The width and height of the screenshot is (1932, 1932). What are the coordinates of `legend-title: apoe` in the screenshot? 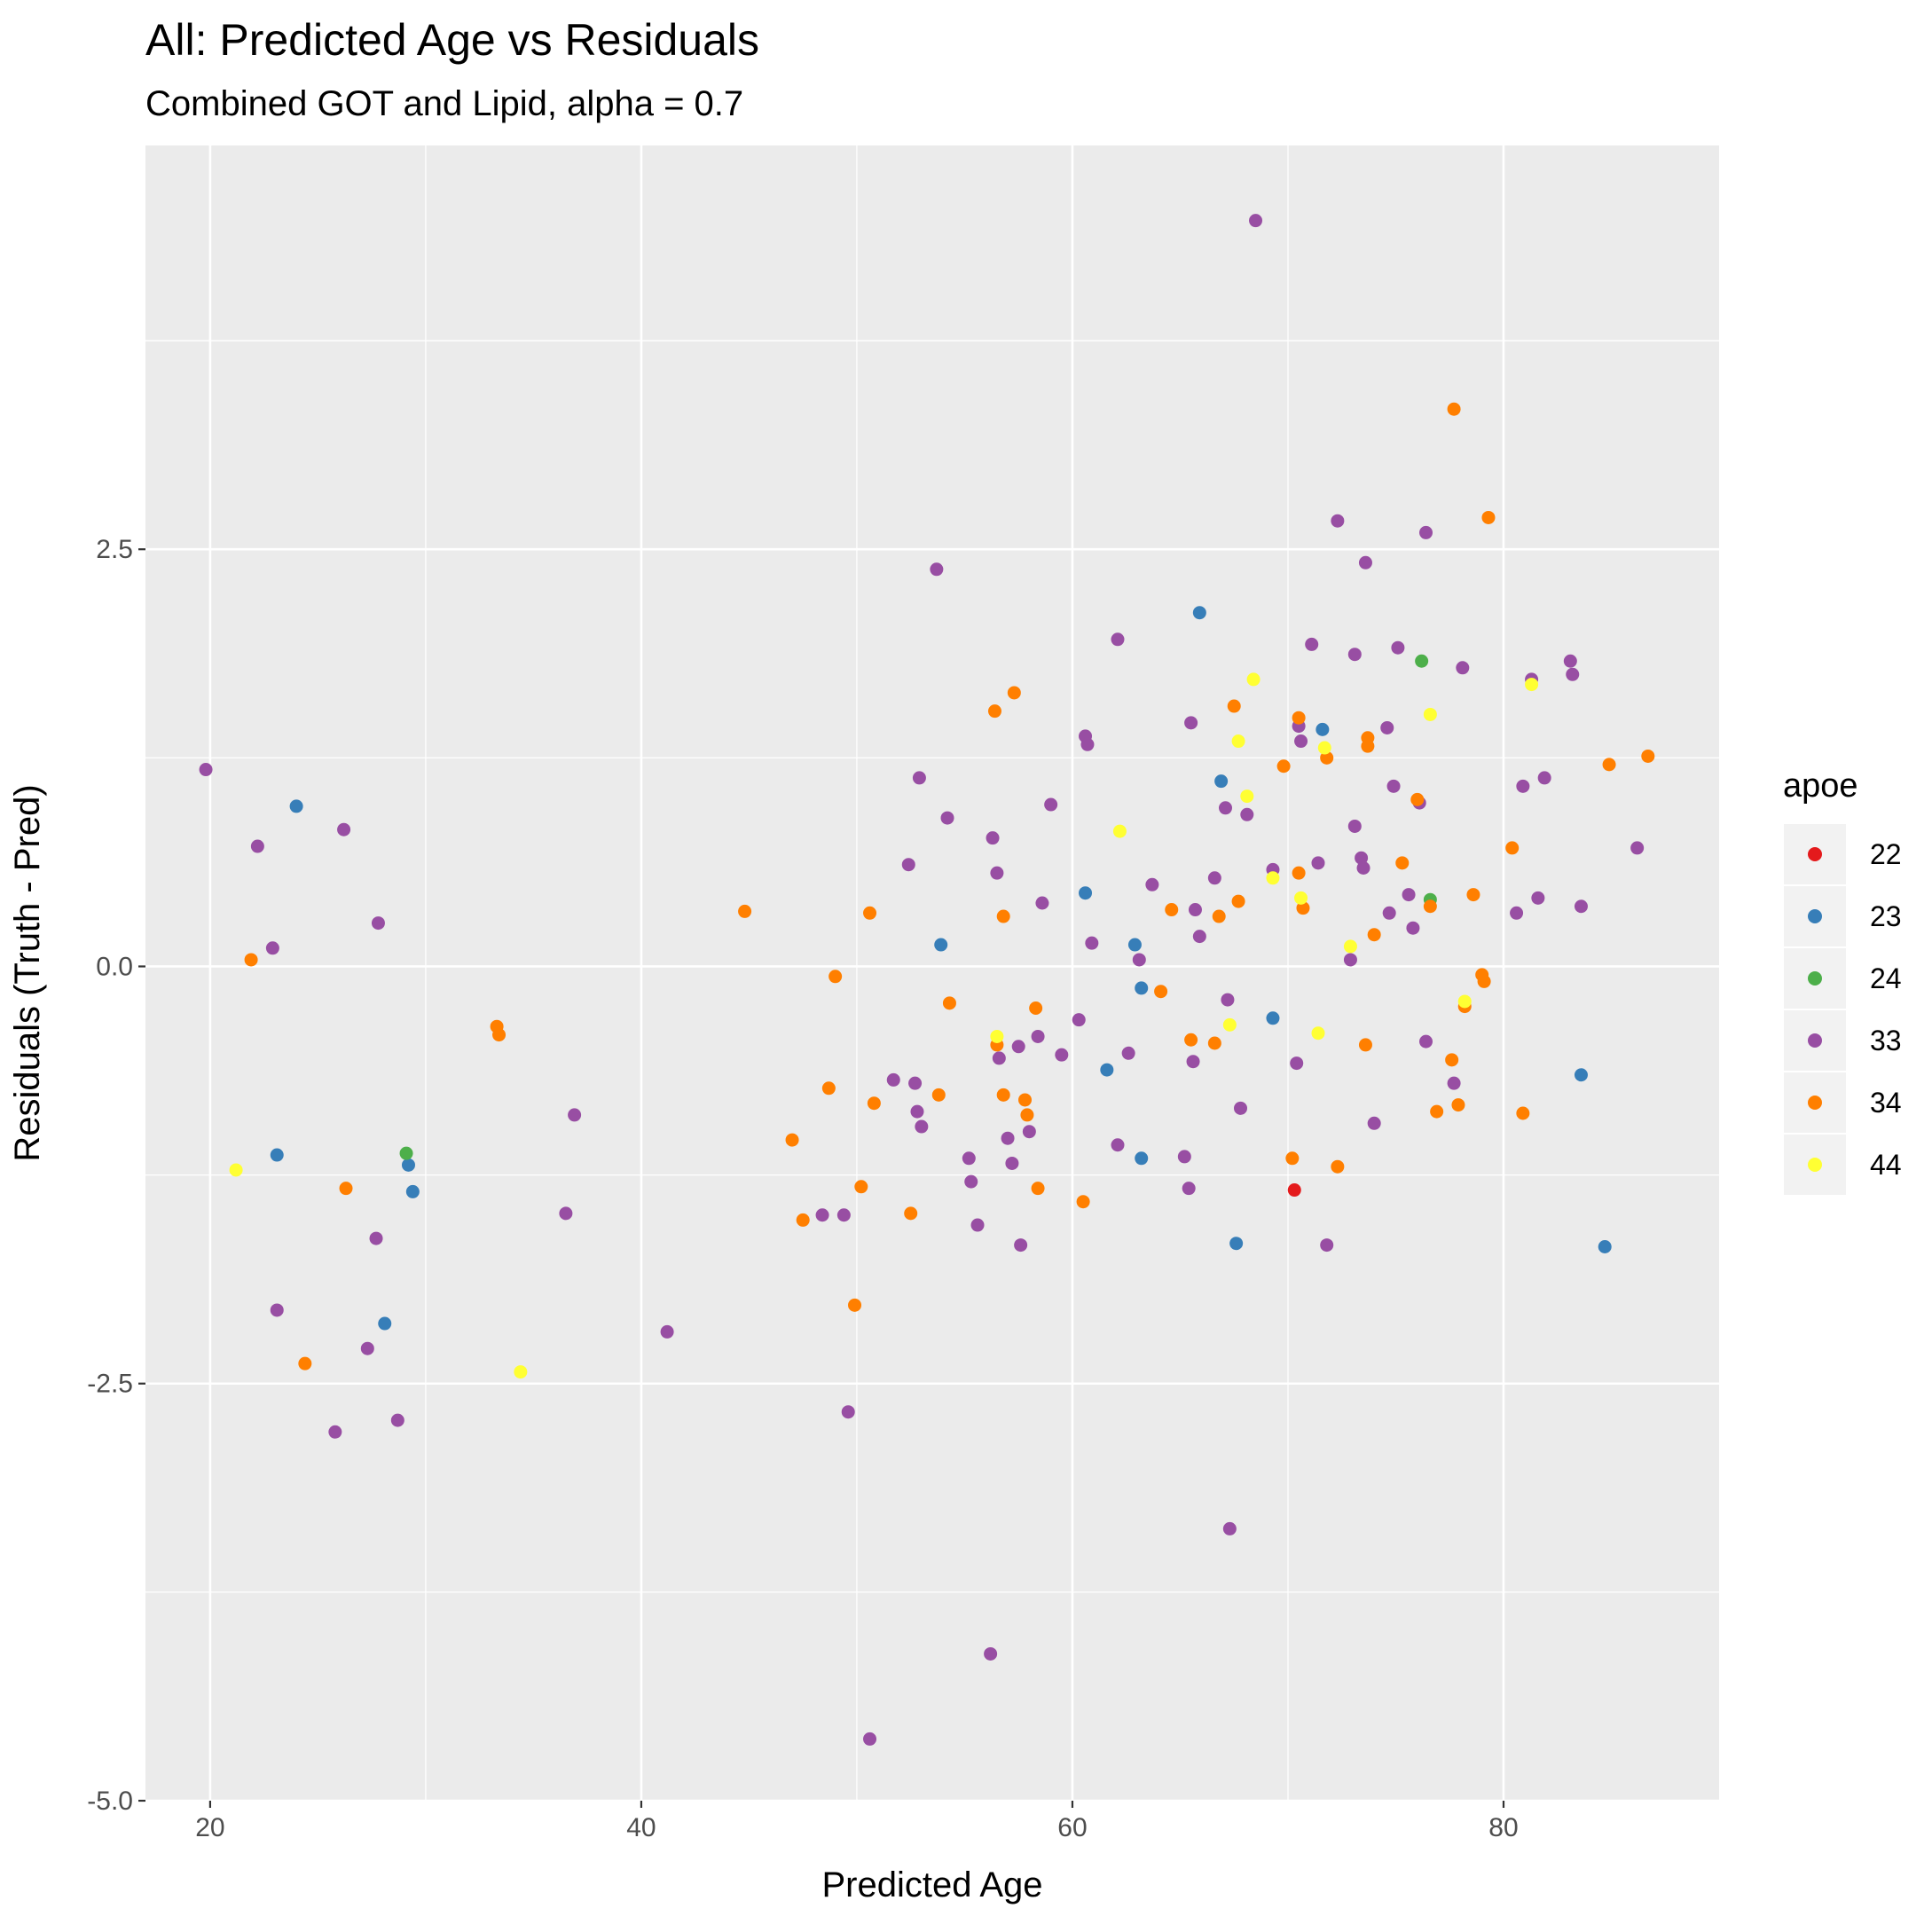 It's located at (1820, 786).